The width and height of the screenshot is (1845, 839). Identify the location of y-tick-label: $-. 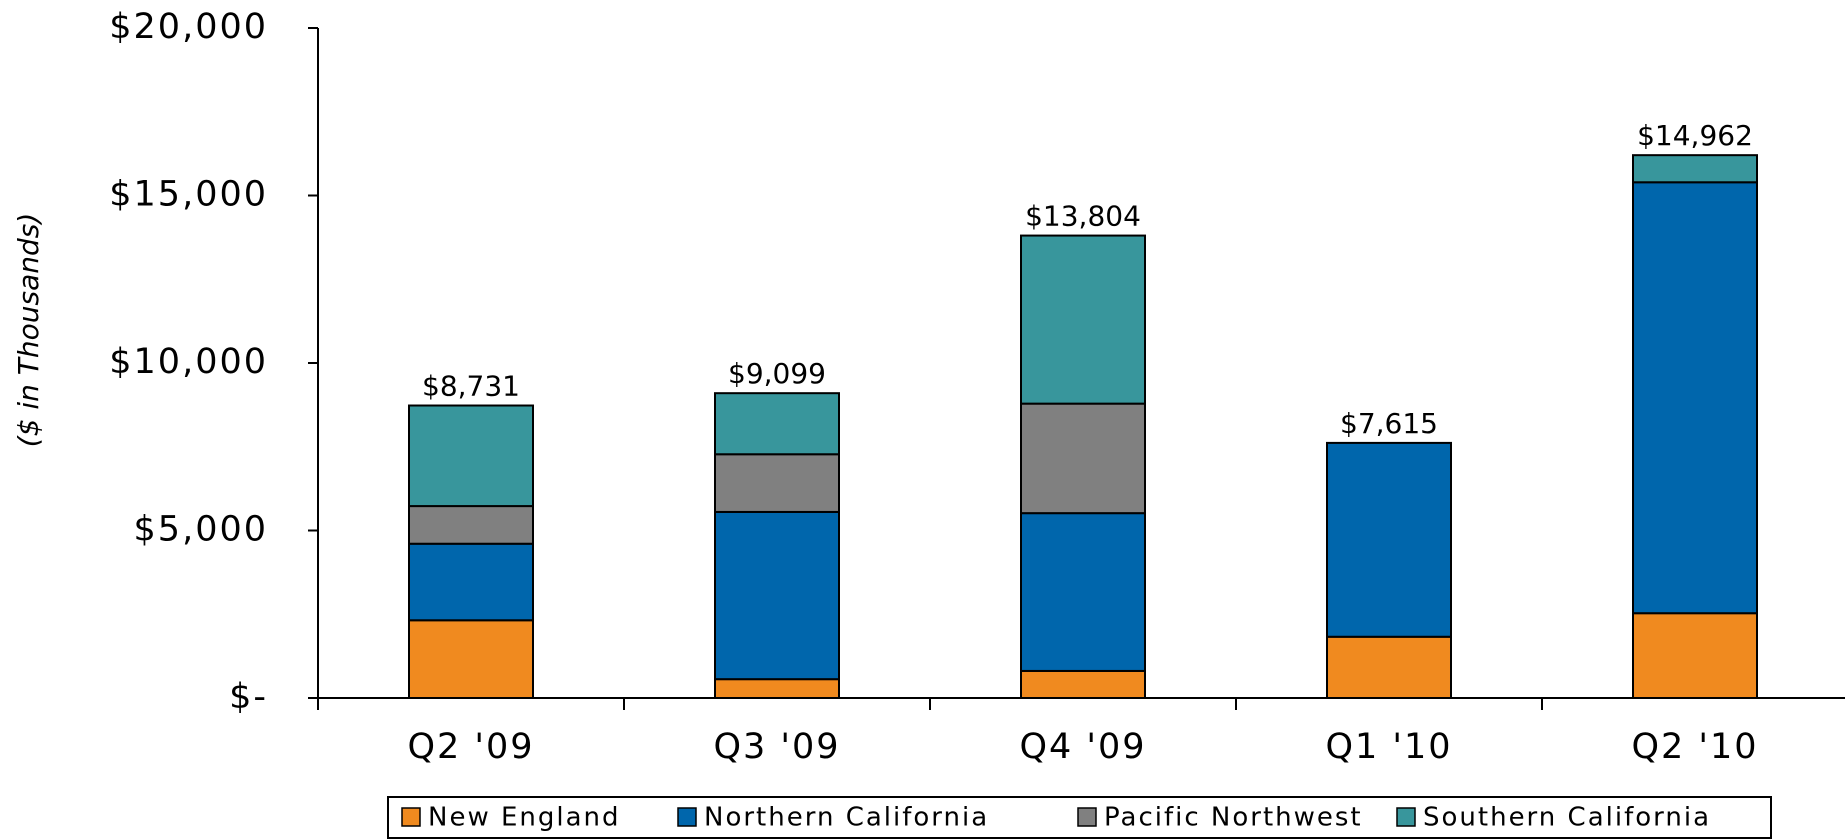
(248, 697).